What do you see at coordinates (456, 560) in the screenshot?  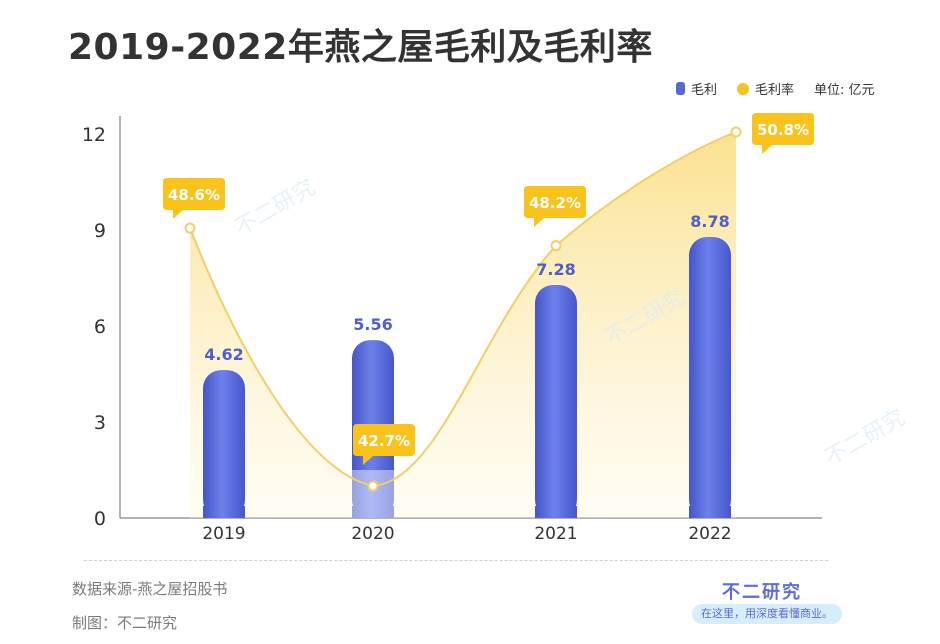 I see `footer-divider` at bounding box center [456, 560].